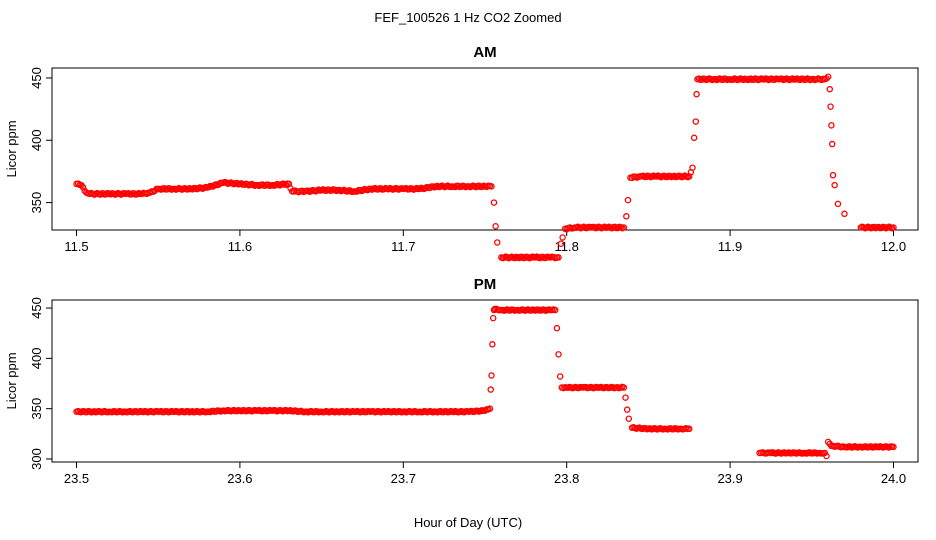 Image resolution: width=936 pixels, height=540 pixels. Describe the element at coordinates (36, 78) in the screenshot. I see `am-y-tick-label: 450` at that location.